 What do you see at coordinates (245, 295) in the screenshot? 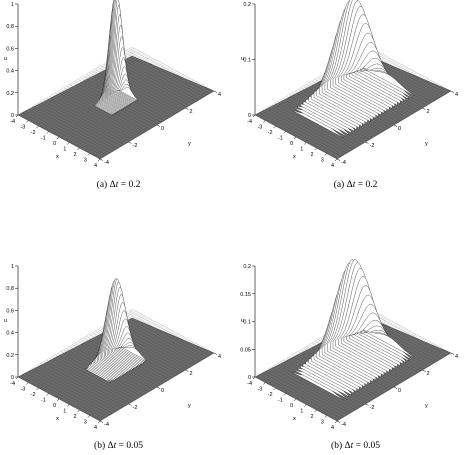
I see `z-tick-label: 0.15` at bounding box center [245, 295].